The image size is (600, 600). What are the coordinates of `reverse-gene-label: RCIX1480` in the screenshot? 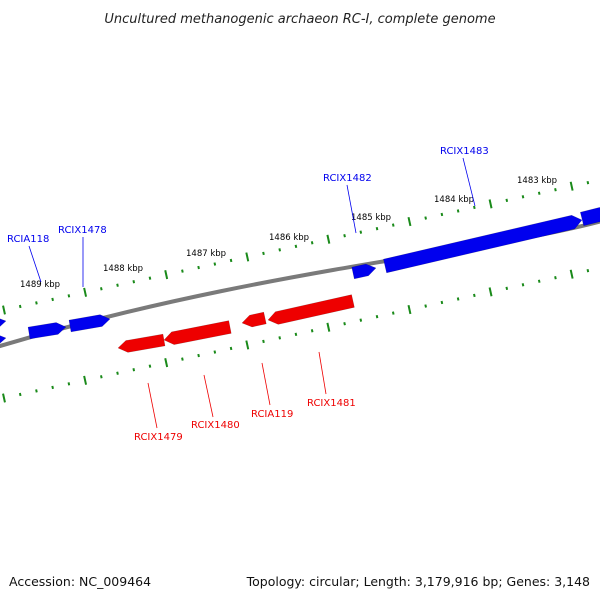 It's located at (215, 425).